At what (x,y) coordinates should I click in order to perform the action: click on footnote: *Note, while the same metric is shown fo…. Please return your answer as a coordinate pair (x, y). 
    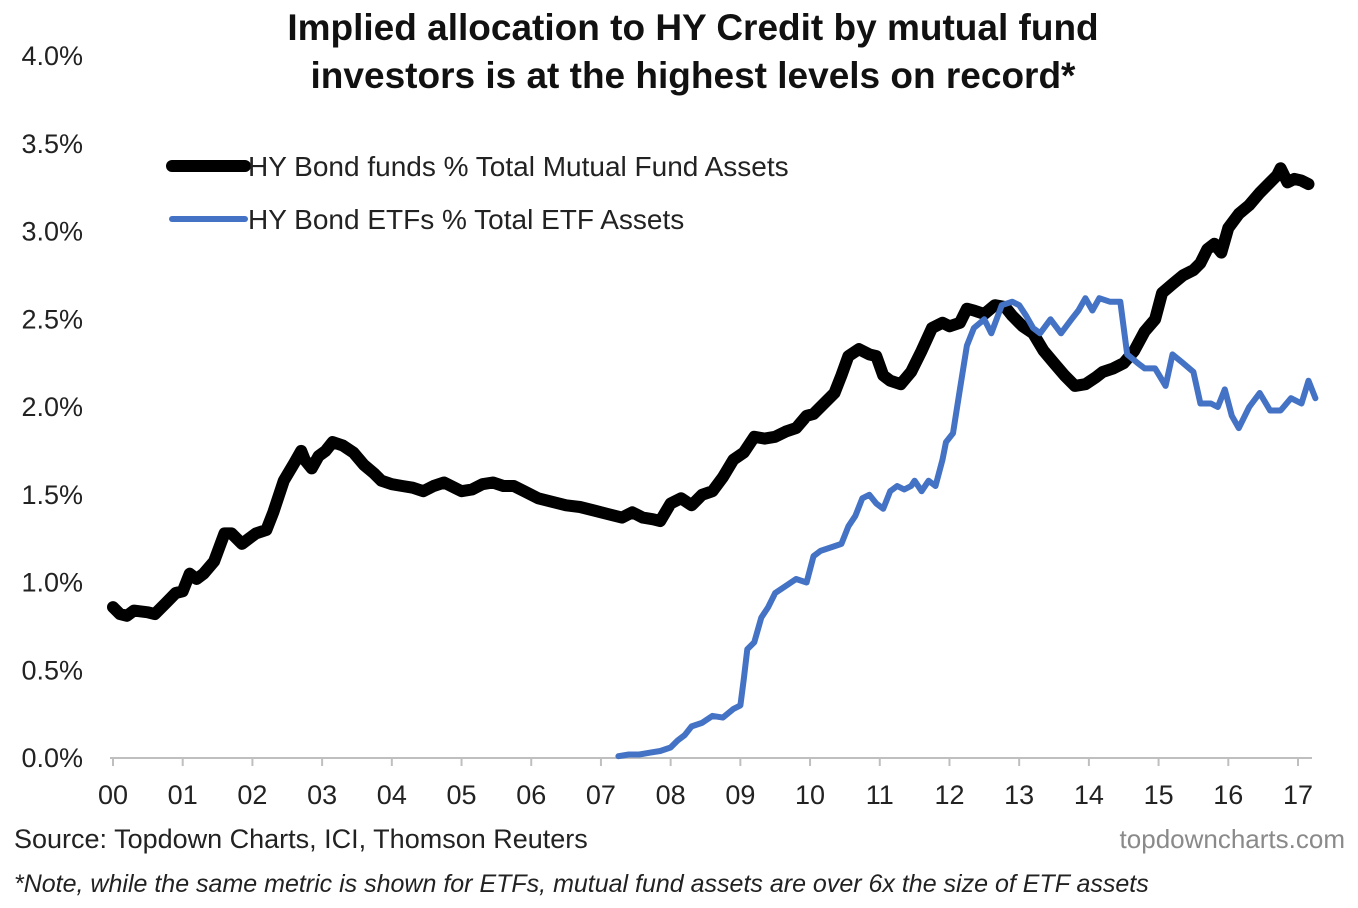
    Looking at the image, I should click on (581, 884).